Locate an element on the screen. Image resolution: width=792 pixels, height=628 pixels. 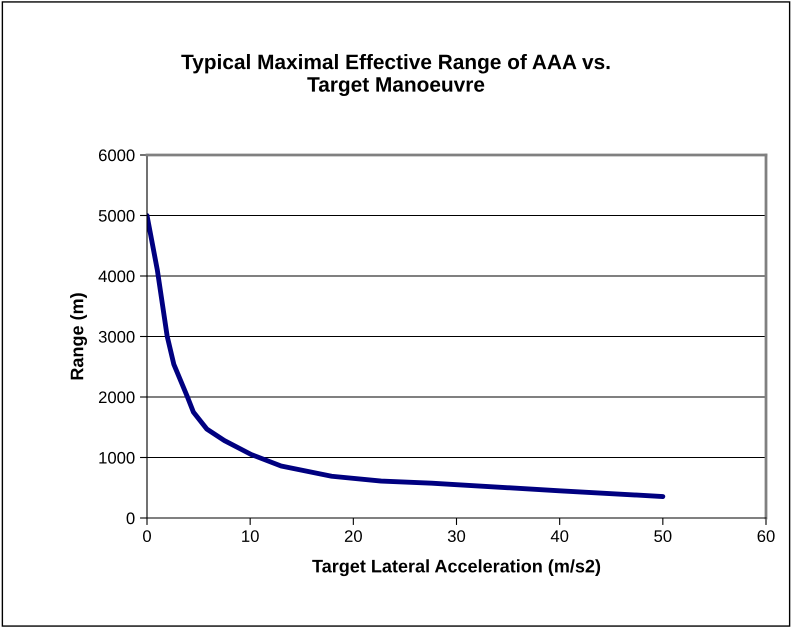
y-tick-label: 5000 is located at coordinates (116, 216).